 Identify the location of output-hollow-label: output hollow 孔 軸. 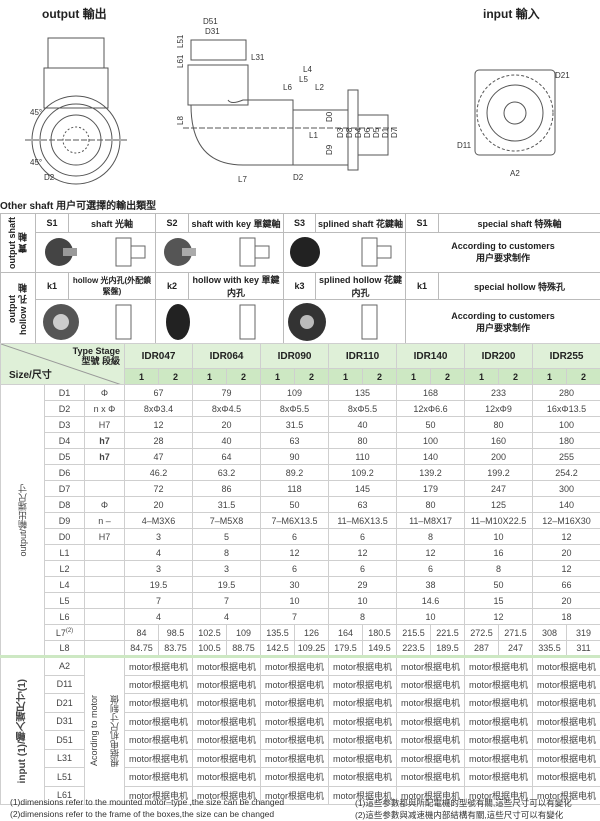
(18, 309).